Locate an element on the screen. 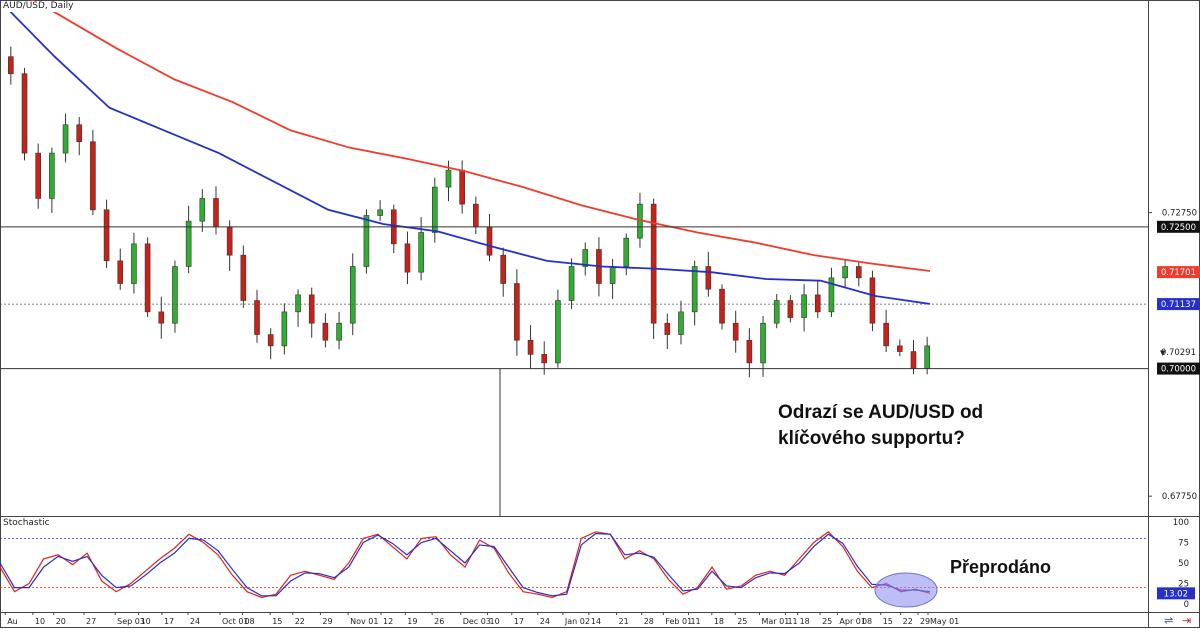 Image resolution: width=1200 pixels, height=632 pixels. x-tick-label: 11 is located at coordinates (695, 621).